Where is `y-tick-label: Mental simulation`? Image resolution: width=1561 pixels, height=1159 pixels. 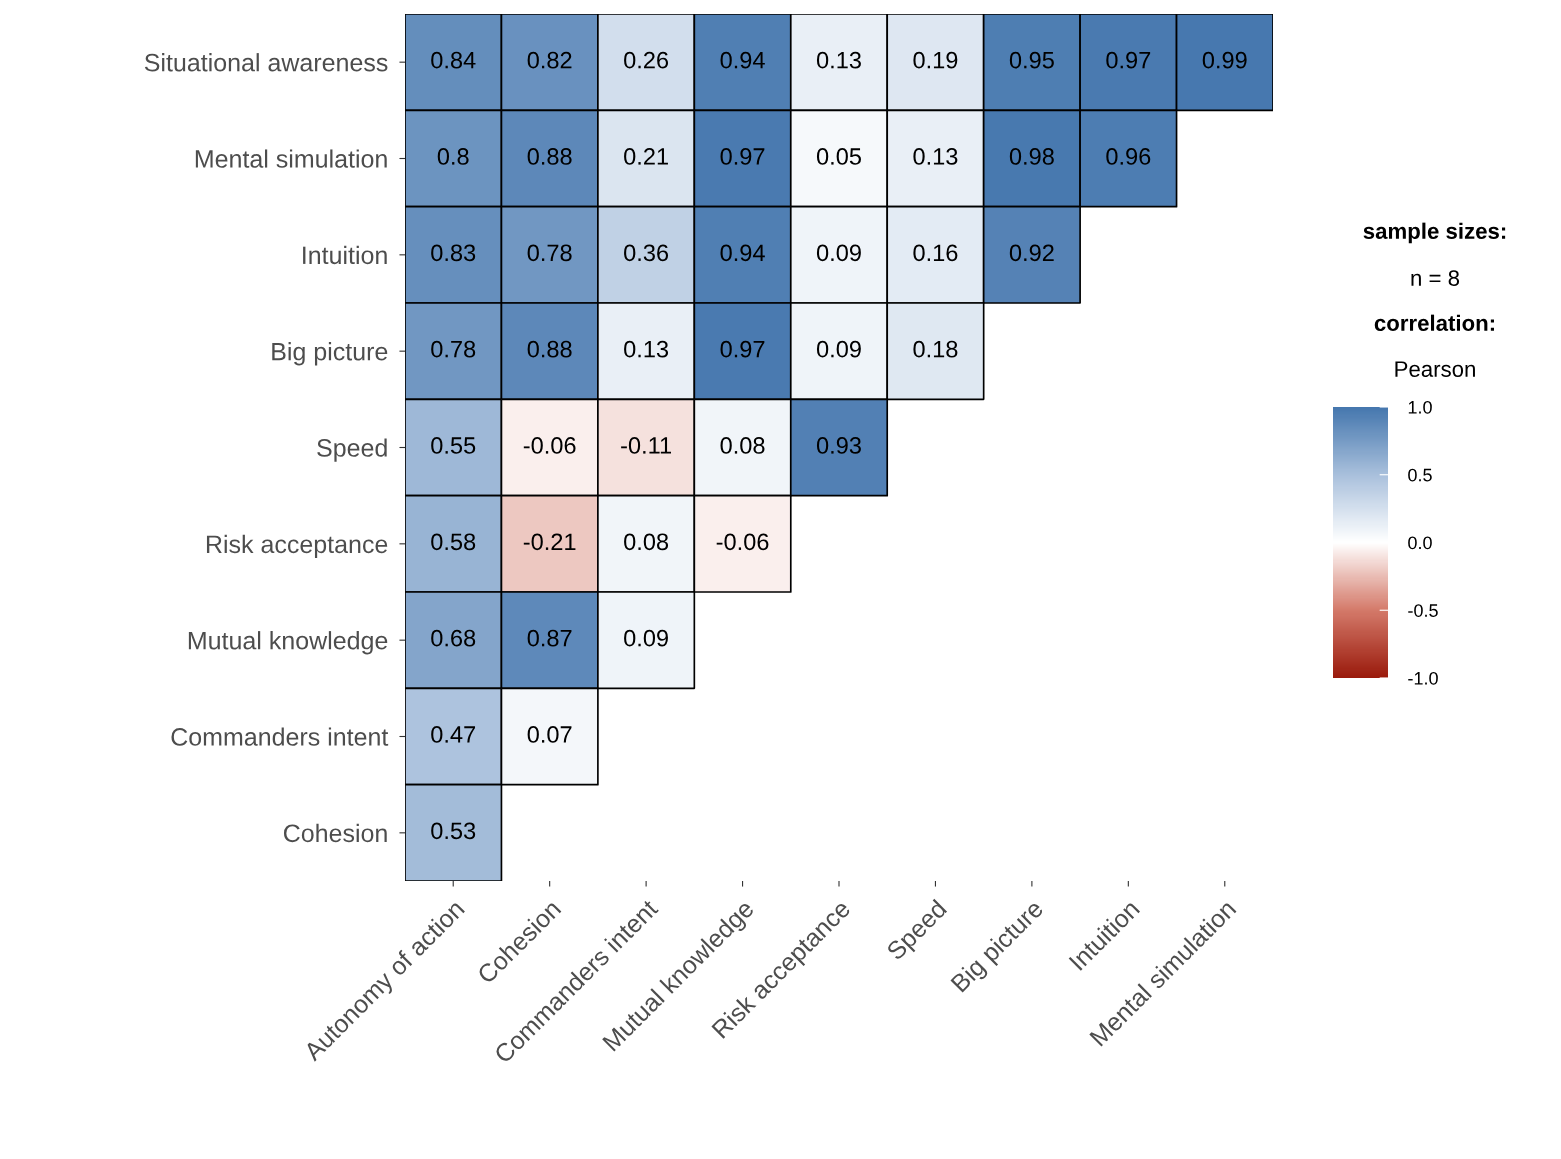 y-tick-label: Mental simulation is located at coordinates (291, 158).